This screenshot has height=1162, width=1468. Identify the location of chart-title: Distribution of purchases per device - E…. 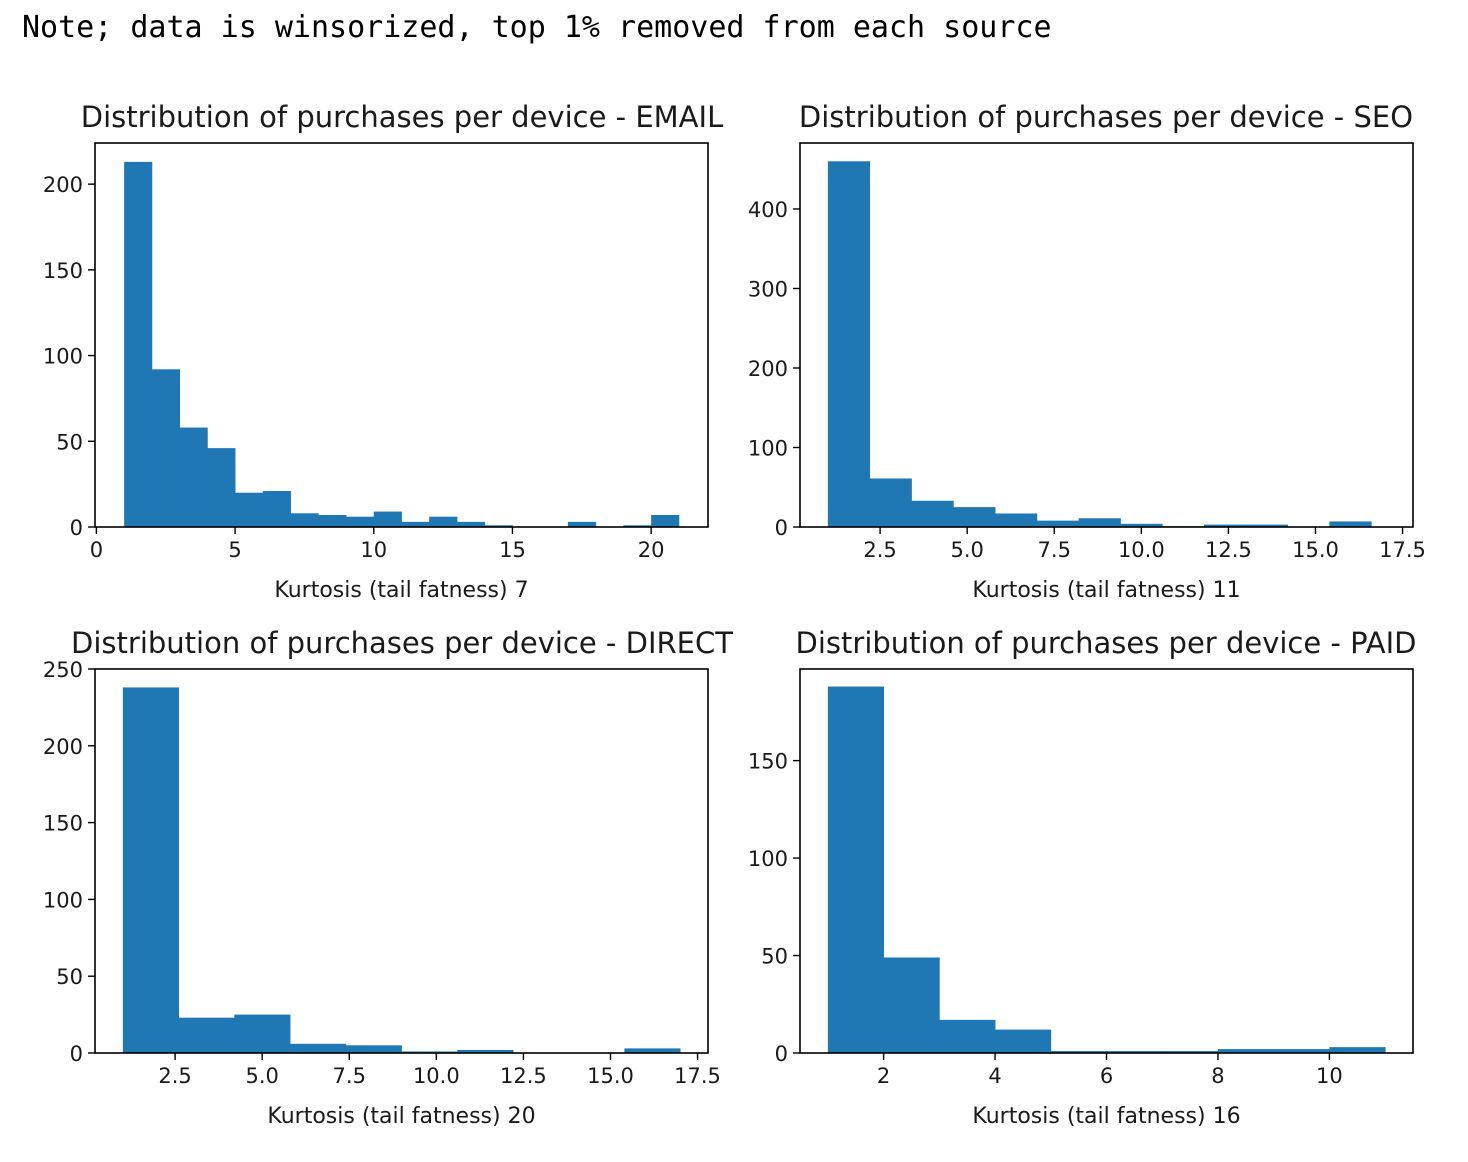
(402, 117).